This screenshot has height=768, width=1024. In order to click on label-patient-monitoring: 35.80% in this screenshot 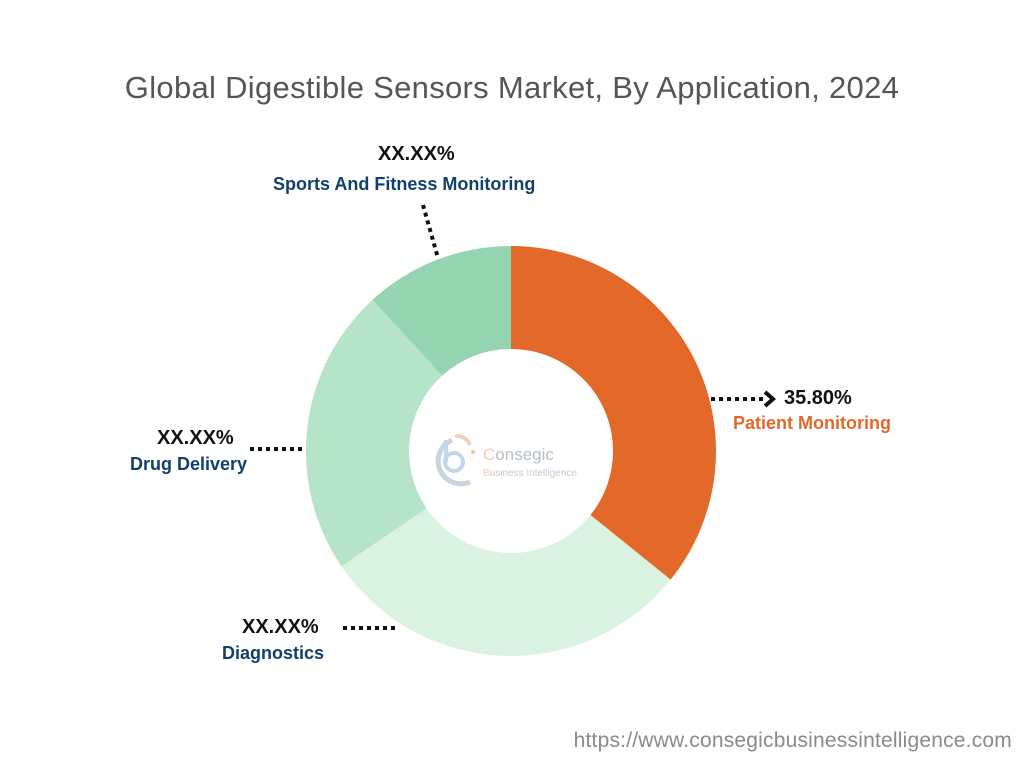, I will do `click(818, 398)`.